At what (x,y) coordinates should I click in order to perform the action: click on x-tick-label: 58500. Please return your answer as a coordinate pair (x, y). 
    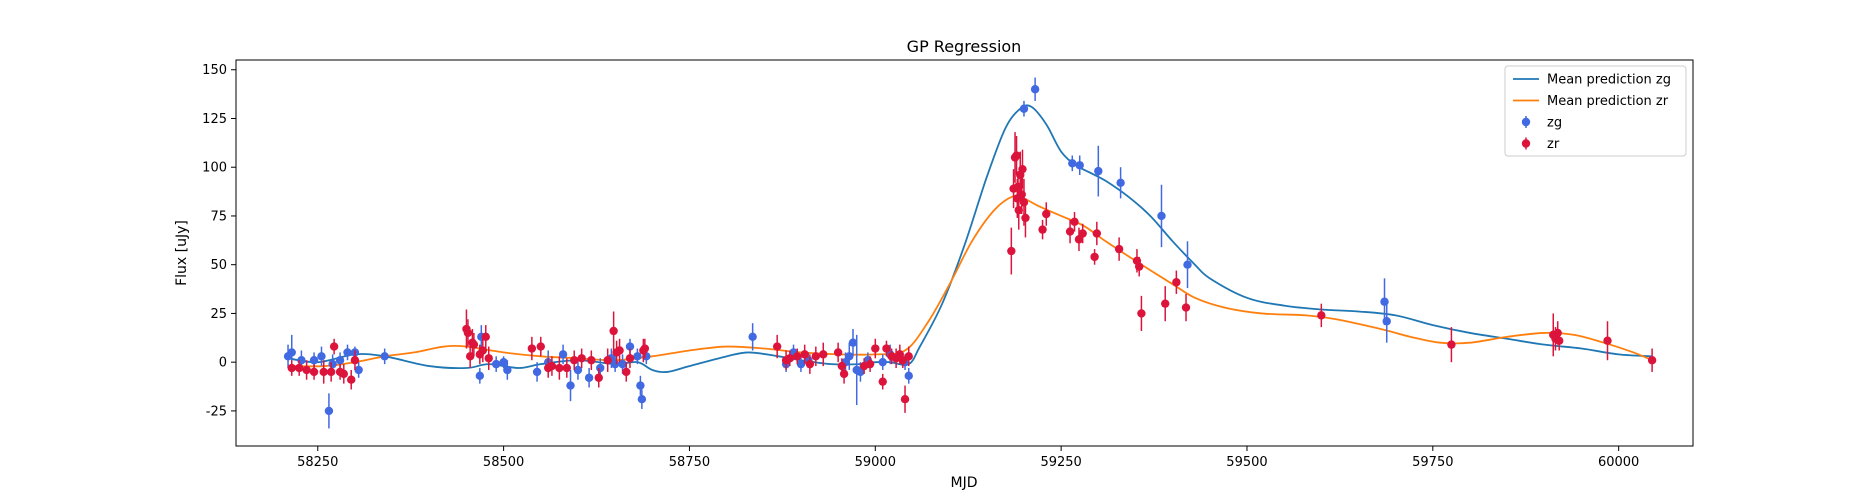
    Looking at the image, I should click on (503, 462).